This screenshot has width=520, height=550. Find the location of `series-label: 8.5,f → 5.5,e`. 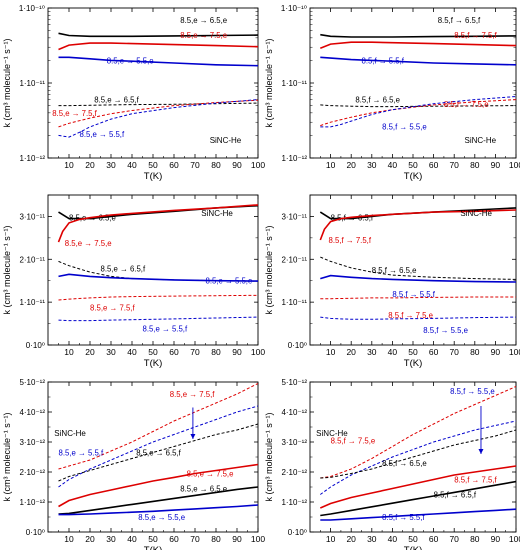

series-label: 8.5,f → 5.5,e is located at coordinates (472, 391).